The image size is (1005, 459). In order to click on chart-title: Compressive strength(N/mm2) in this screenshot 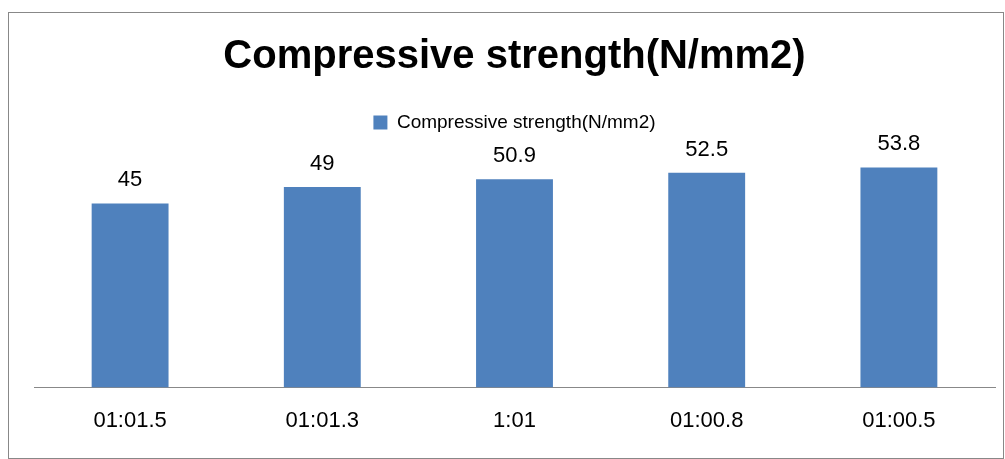, I will do `click(514, 54)`.